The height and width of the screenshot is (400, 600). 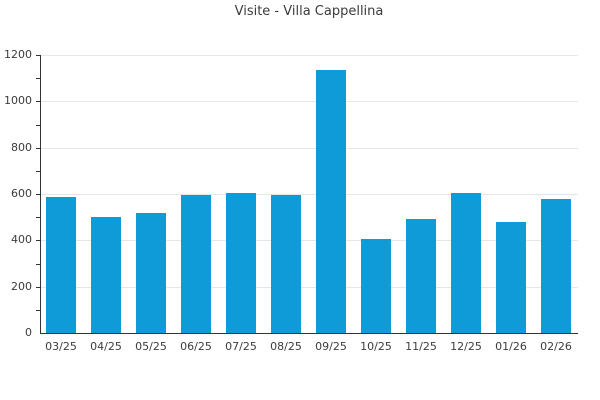 What do you see at coordinates (466, 346) in the screenshot?
I see `x-axis-label: 12/25` at bounding box center [466, 346].